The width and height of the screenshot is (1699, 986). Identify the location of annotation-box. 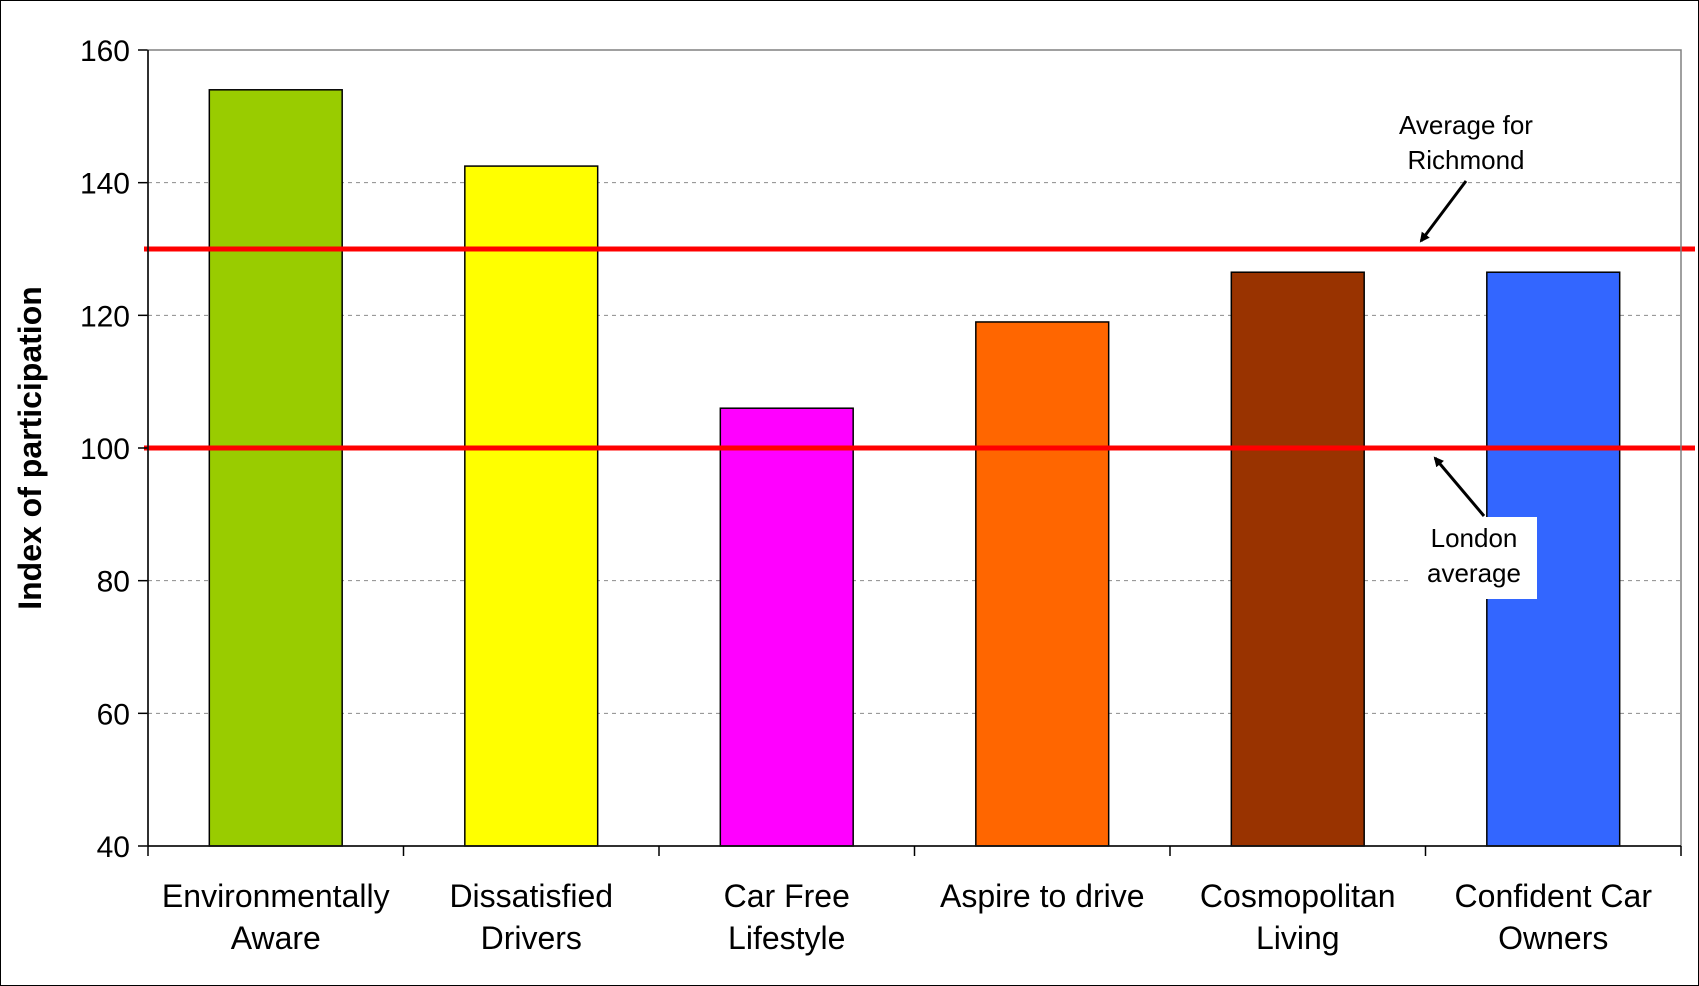
(1474, 558).